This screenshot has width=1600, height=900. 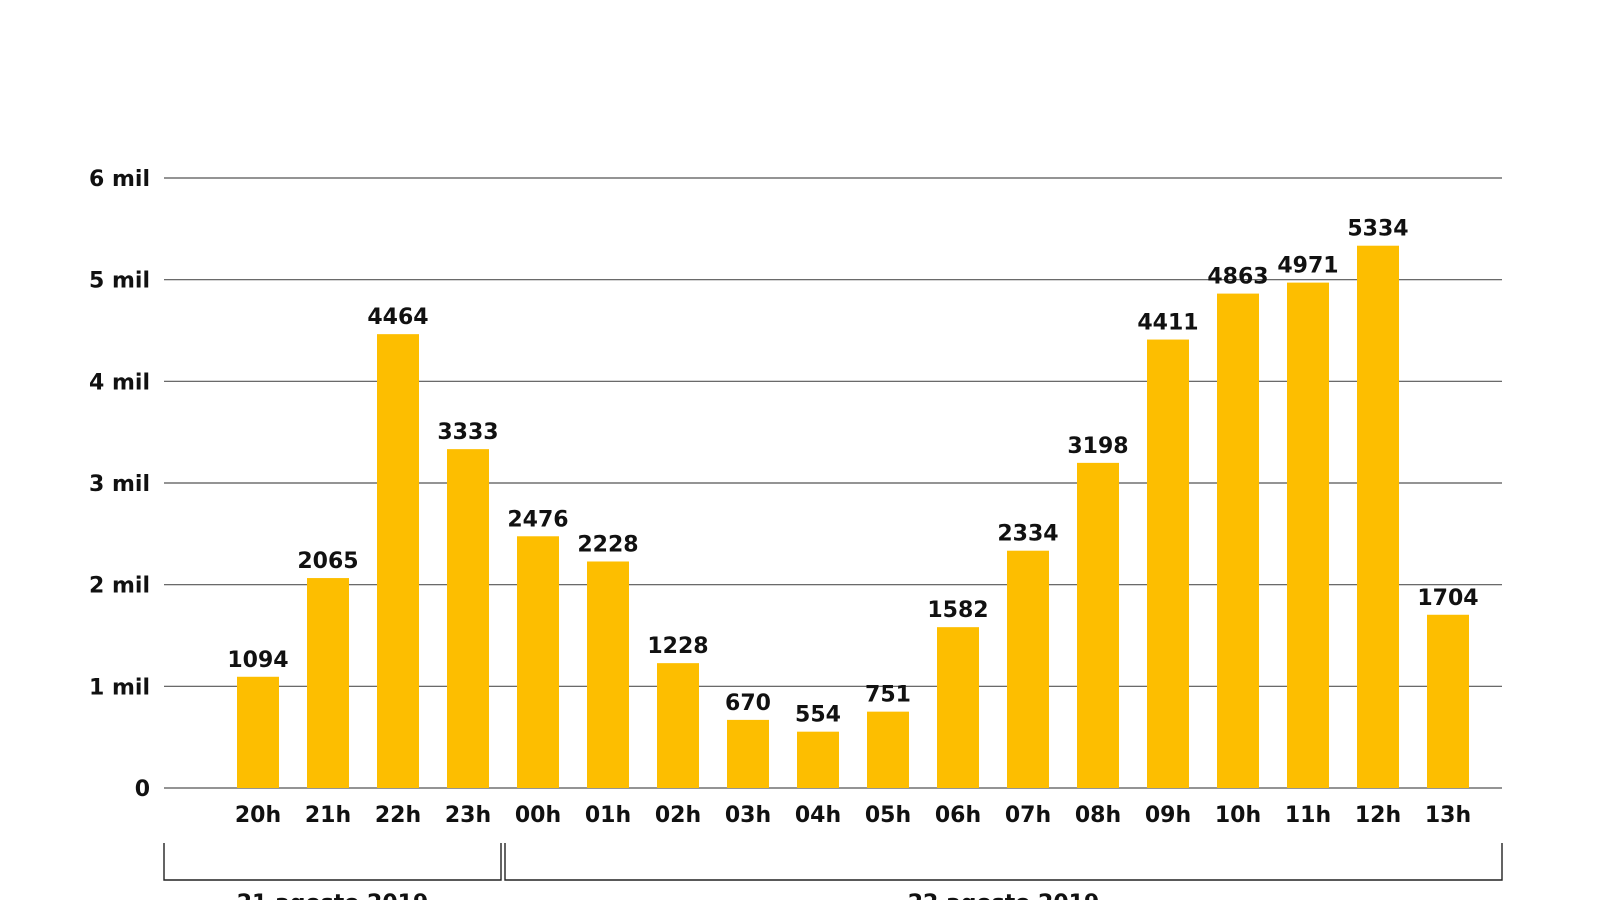 I want to click on data-label: 2476, so click(x=537, y=519).